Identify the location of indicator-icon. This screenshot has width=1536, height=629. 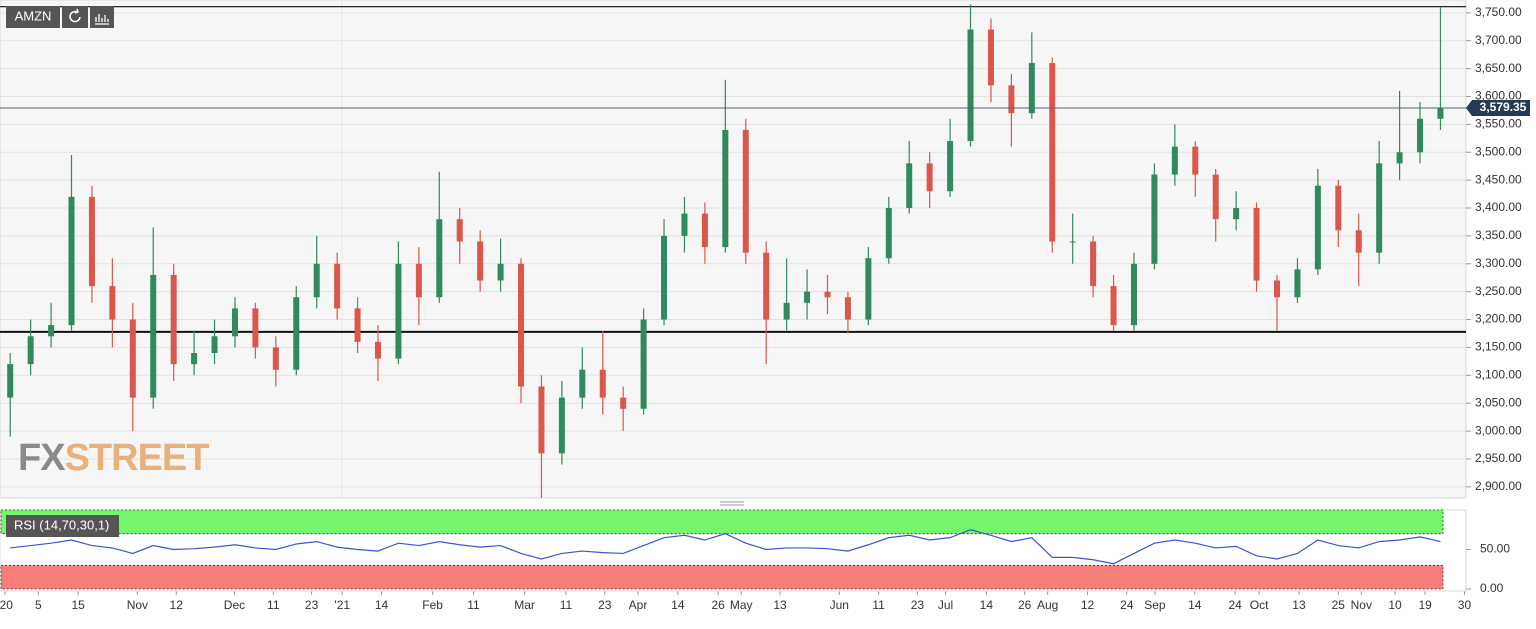
(102, 19).